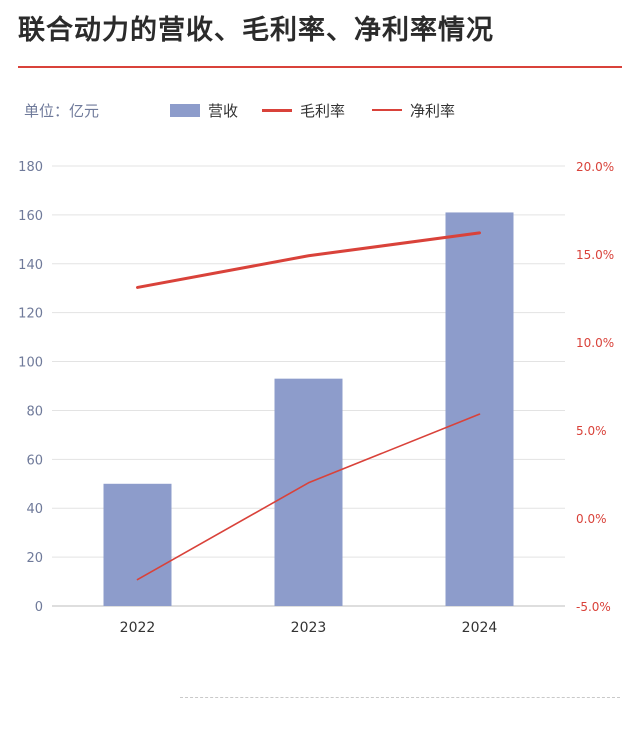  I want to click on x-axis-tick-label: 2023, so click(309, 628).